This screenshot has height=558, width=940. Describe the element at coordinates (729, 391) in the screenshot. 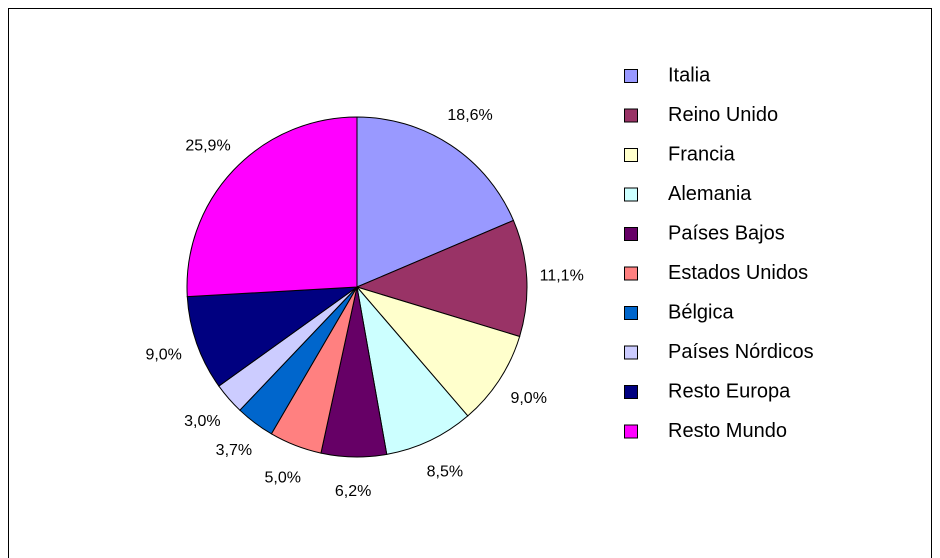

I see `legend-label: Resto Europa` at that location.